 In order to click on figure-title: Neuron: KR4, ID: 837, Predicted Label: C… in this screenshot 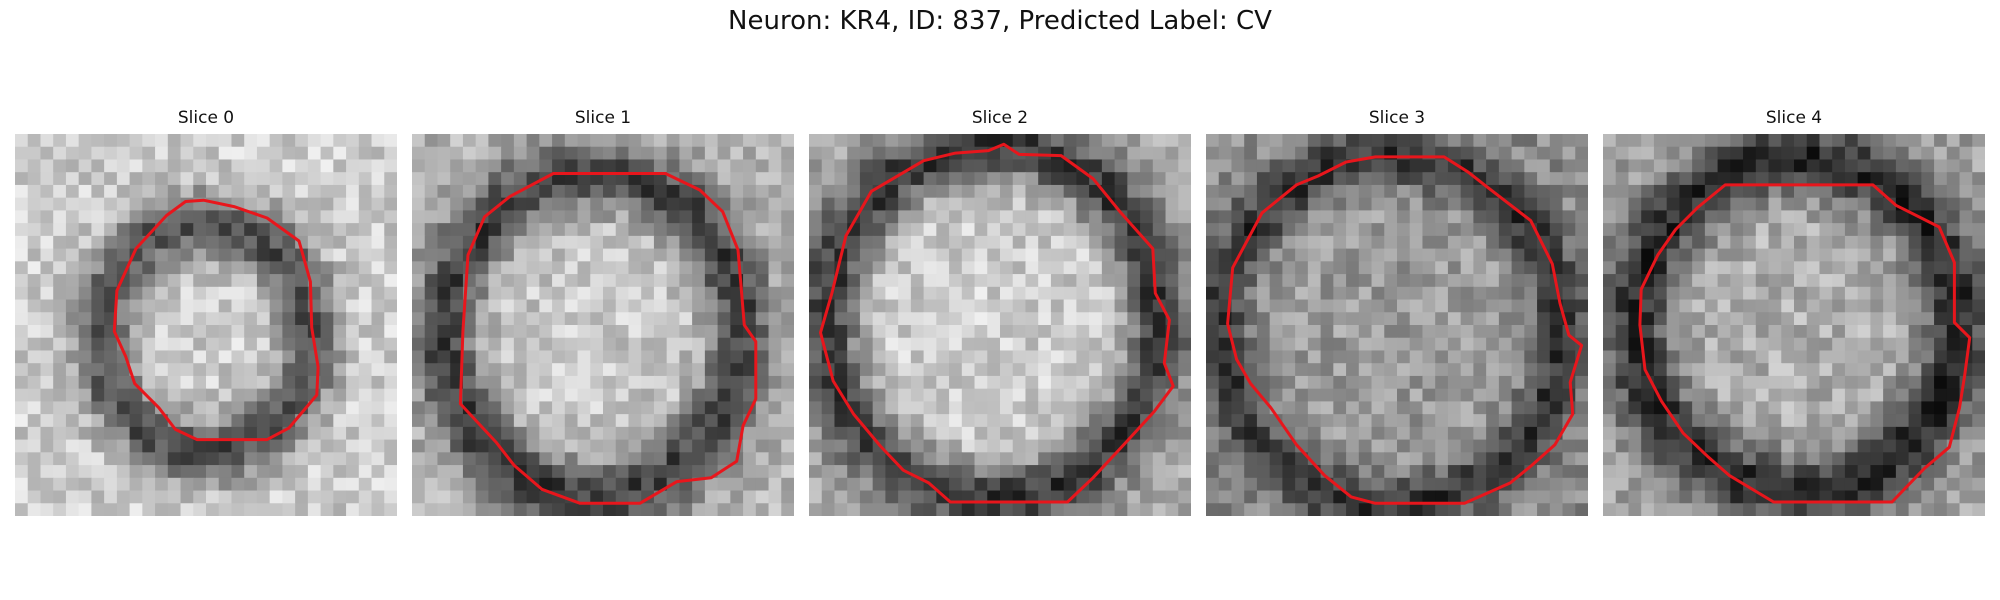, I will do `click(1000, 21)`.